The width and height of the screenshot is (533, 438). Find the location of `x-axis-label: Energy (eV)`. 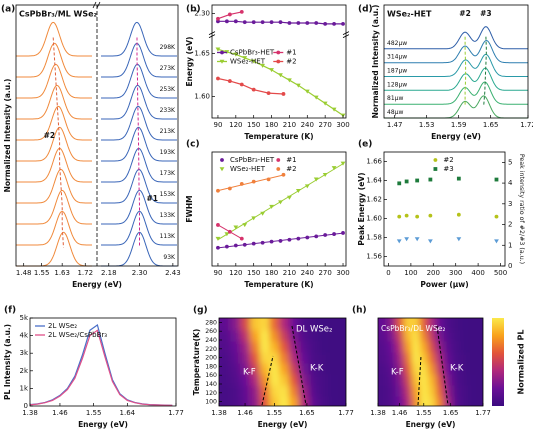

x-axis-label: Energy (eV) is located at coordinates (456, 136).